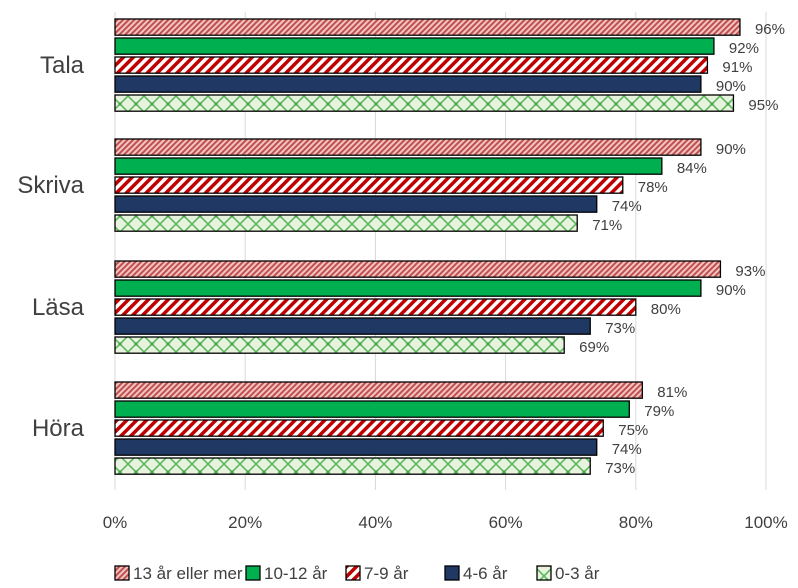  Describe the element at coordinates (666, 309) in the screenshot. I see `data-label: 80%` at that location.